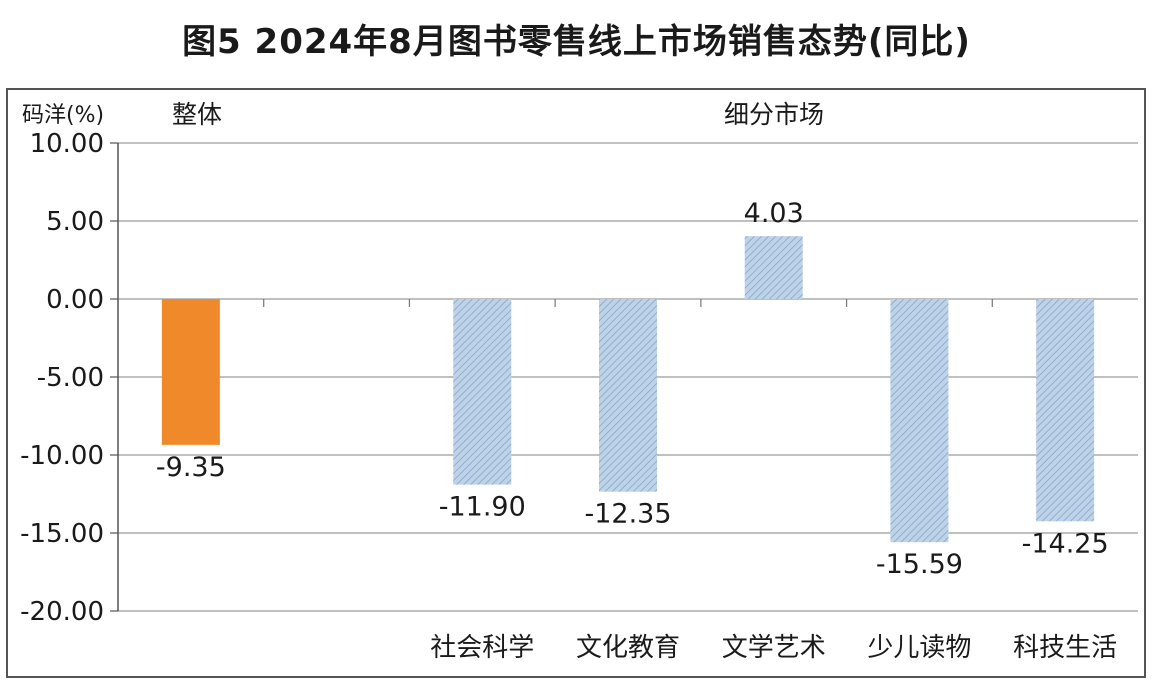 This screenshot has width=1153, height=683. What do you see at coordinates (774, 213) in the screenshot?
I see `data-label: 4.03` at bounding box center [774, 213].